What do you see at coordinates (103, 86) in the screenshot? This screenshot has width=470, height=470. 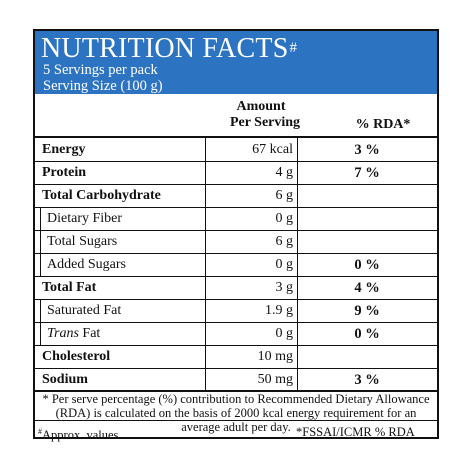 I see `serving-size: Serving Size (100 g)` at bounding box center [103, 86].